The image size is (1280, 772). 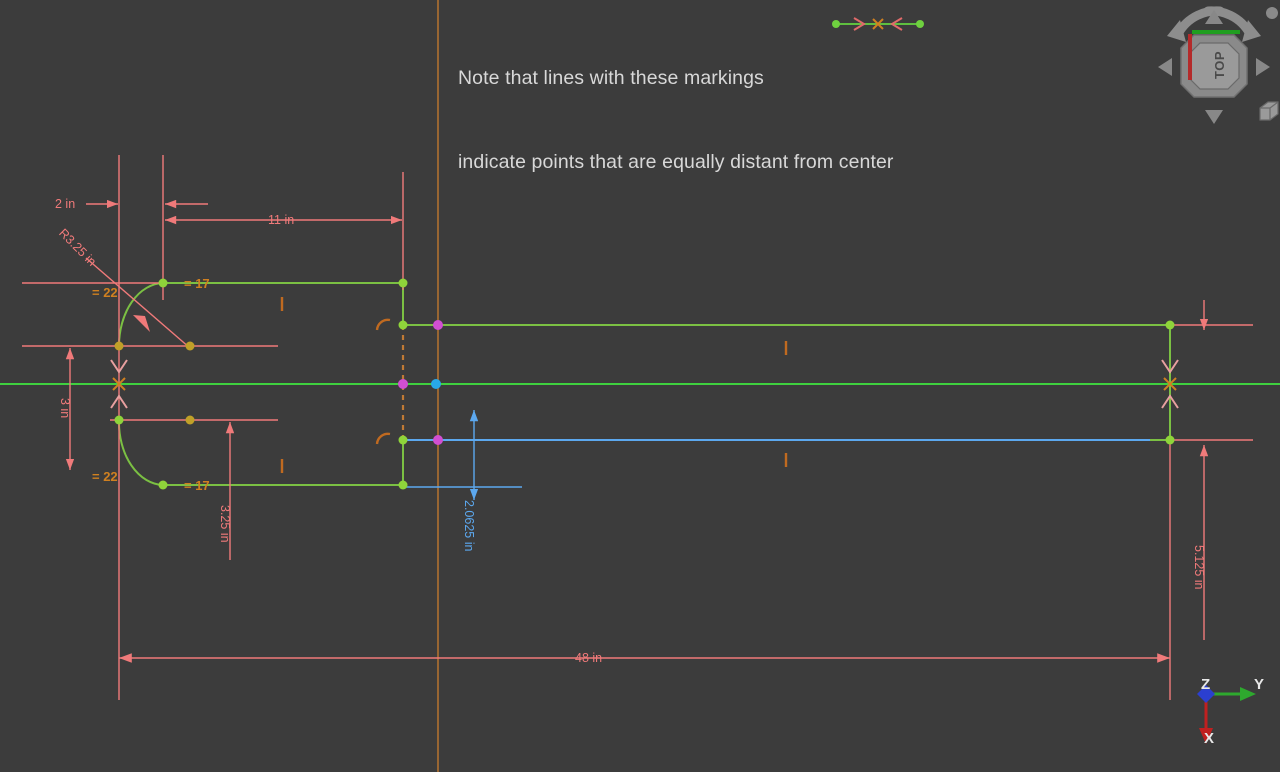 I want to click on symmetry-x-left, so click(x=119, y=384).